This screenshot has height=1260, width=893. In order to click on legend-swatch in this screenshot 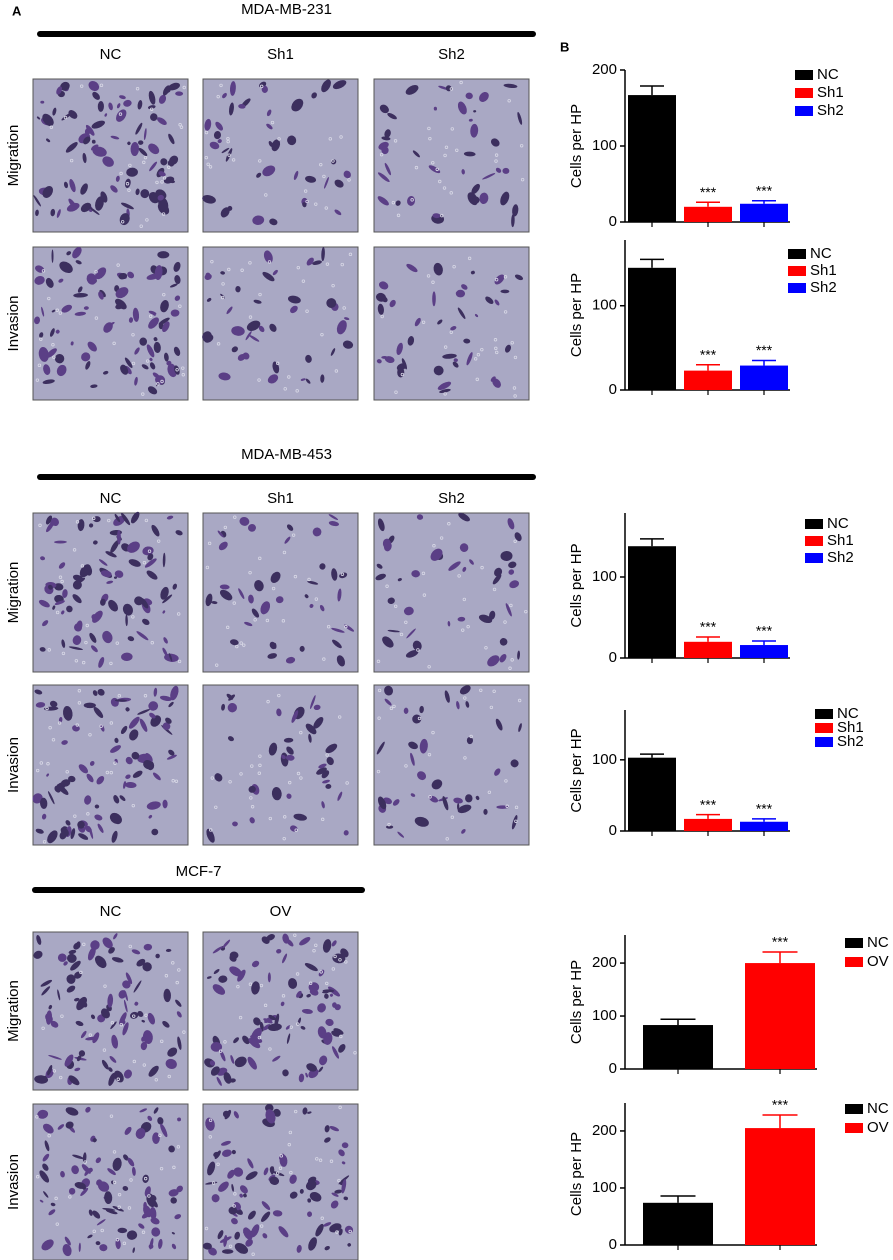, I will do `click(854, 962)`.